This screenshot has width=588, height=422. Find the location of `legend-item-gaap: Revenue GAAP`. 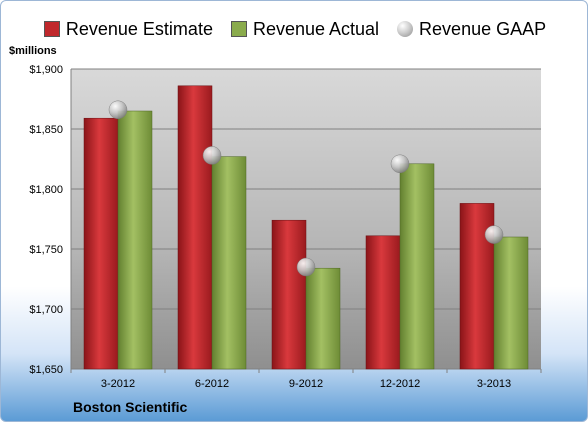

legend-item-gaap: Revenue GAAP is located at coordinates (471, 29).